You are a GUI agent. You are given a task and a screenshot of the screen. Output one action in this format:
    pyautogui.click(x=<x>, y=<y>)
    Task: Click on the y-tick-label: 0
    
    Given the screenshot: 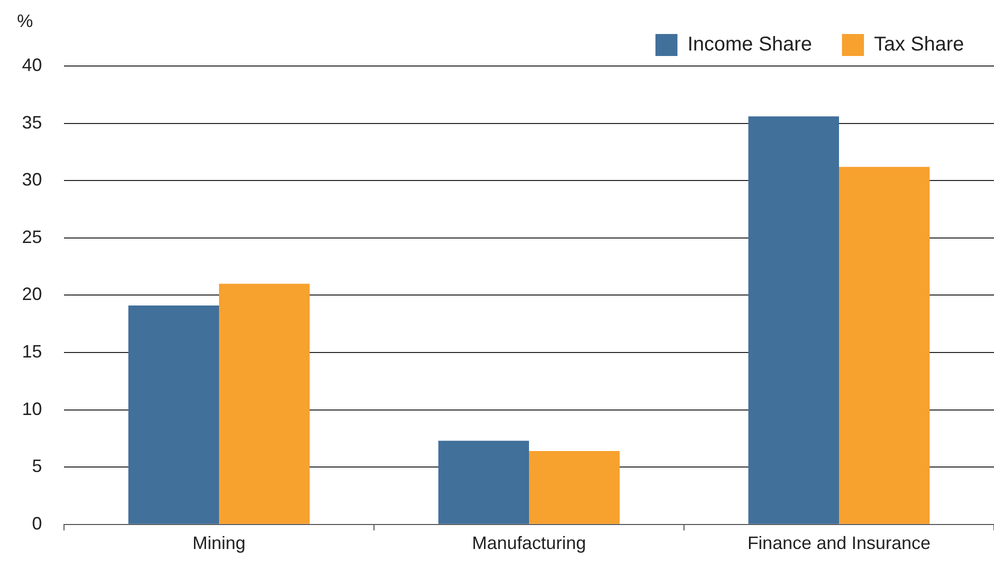 What is the action you would take?
    pyautogui.click(x=37, y=523)
    